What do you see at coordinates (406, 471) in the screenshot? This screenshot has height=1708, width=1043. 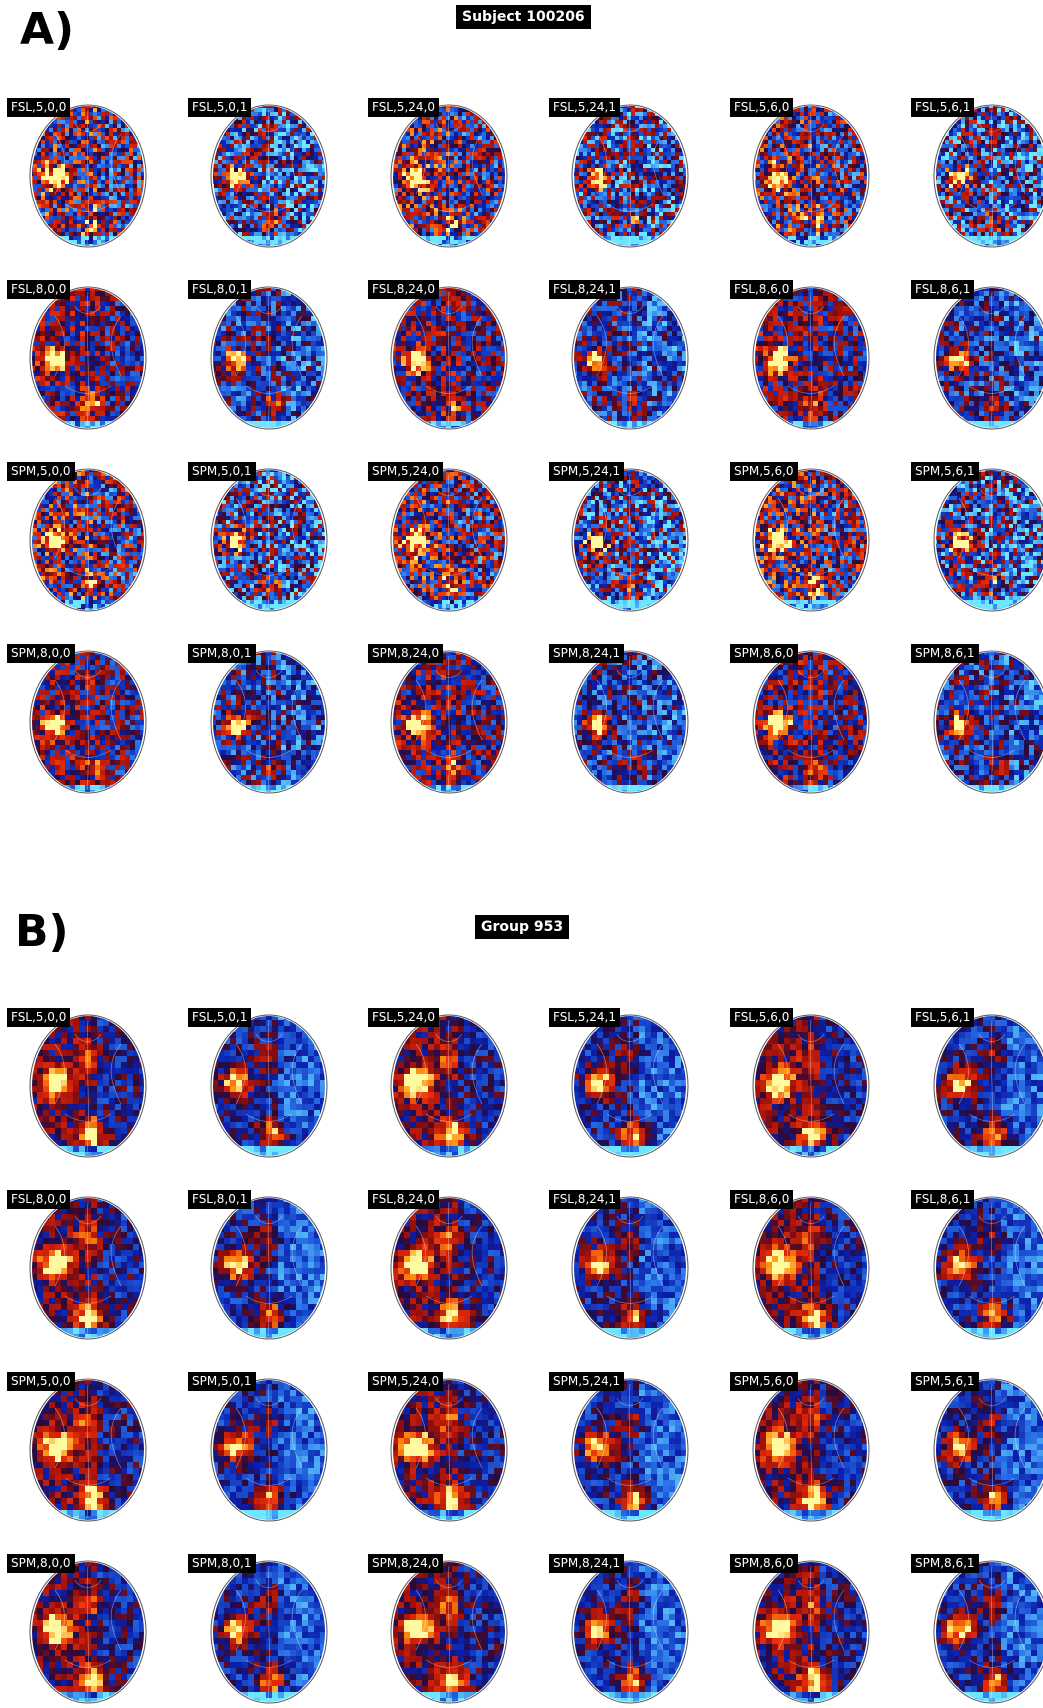 I see `pipeline-label: SPM,5,24,0` at bounding box center [406, 471].